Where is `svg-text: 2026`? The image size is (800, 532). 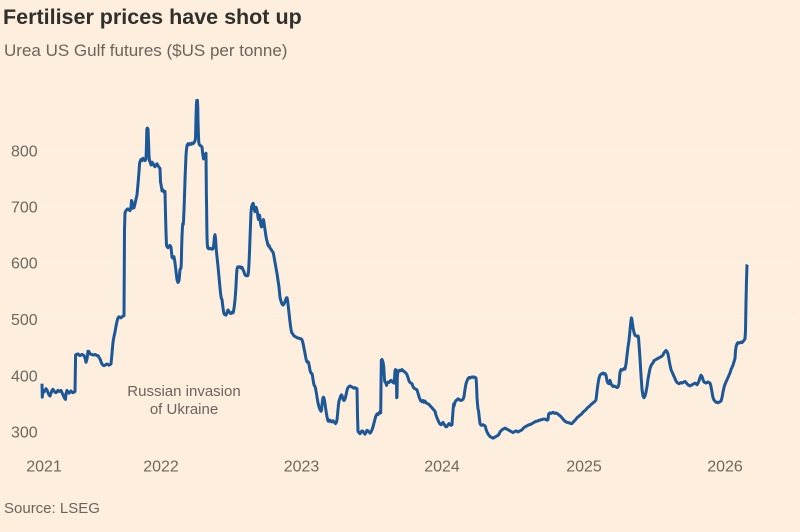
svg-text: 2026 is located at coordinates (725, 467).